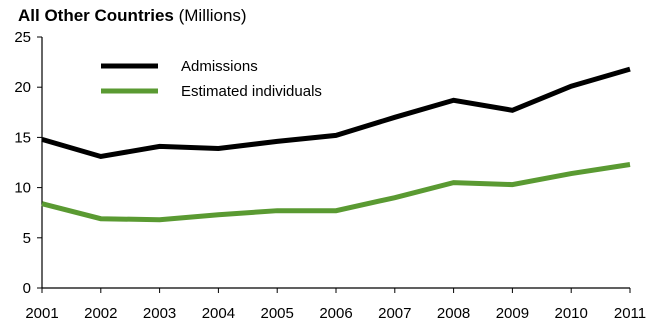  I want to click on x-tick-label: 2007, so click(394, 313).